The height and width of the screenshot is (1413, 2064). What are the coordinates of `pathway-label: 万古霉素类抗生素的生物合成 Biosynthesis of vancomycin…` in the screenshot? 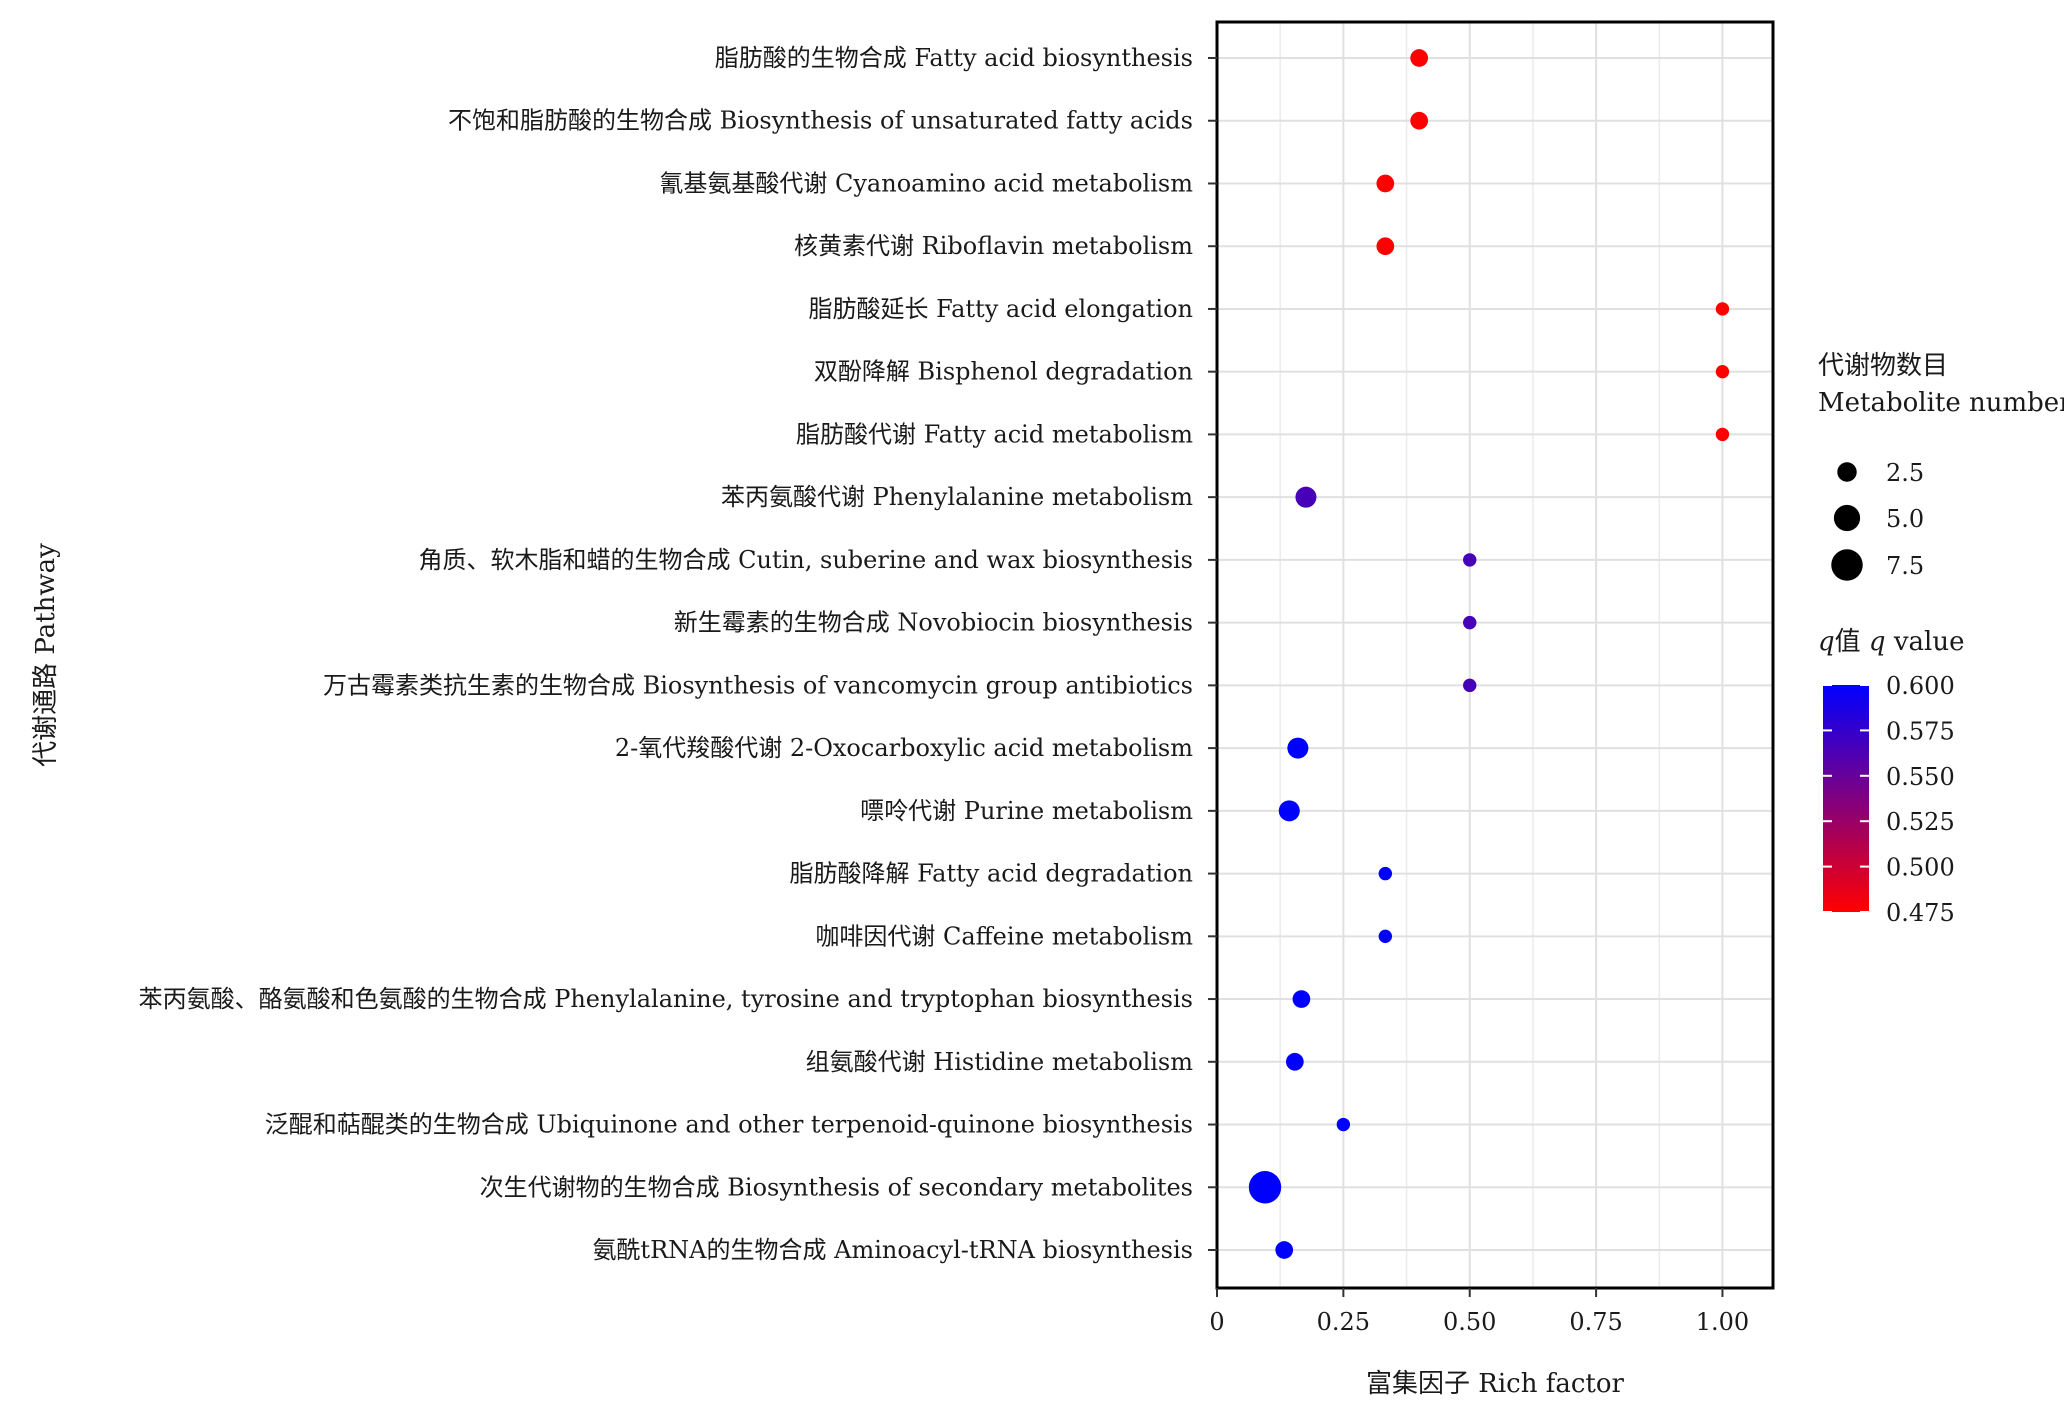 It's located at (758, 685).